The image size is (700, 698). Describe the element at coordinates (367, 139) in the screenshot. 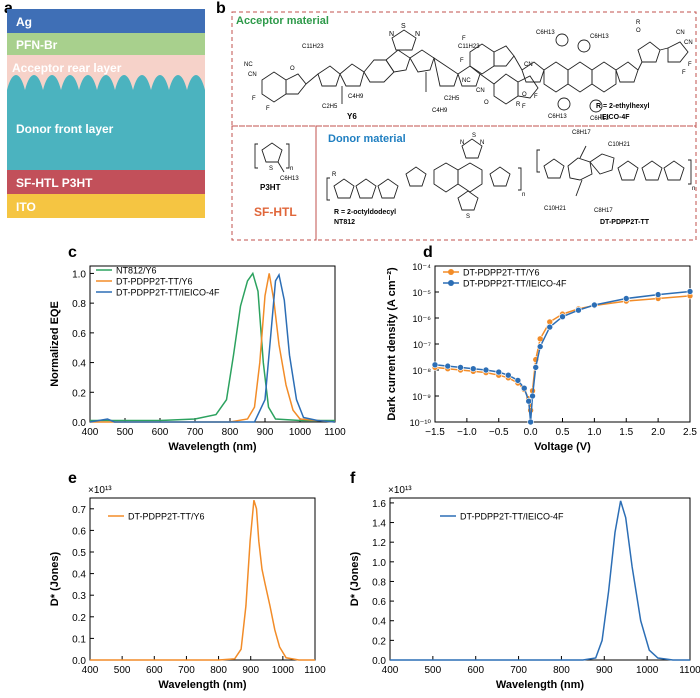

I see `donor-title: Donor material` at that location.